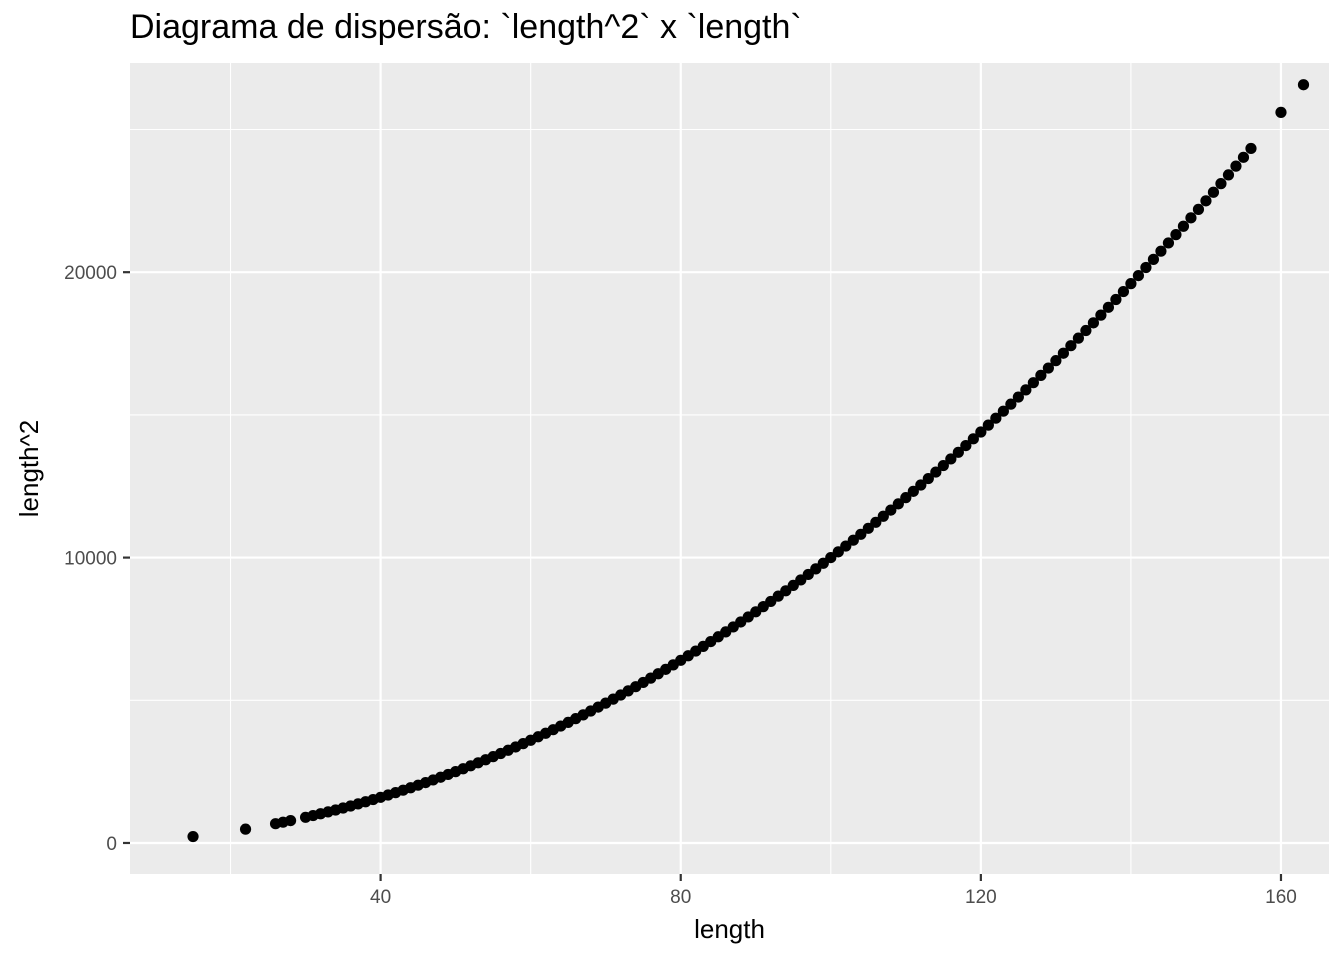  What do you see at coordinates (29, 469) in the screenshot?
I see `y-axis-title: length^2` at bounding box center [29, 469].